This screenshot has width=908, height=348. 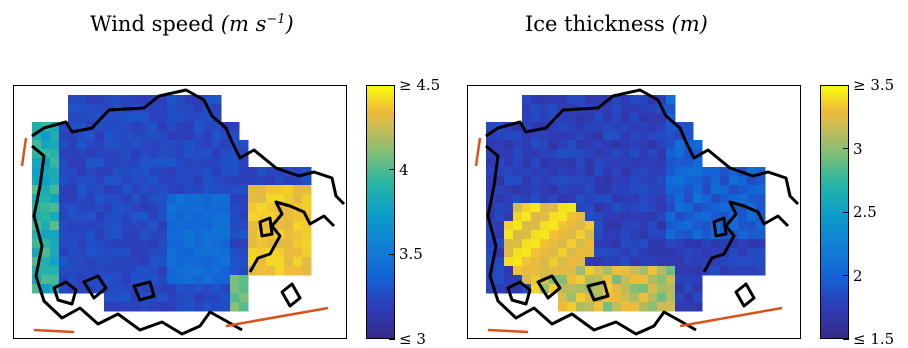 What do you see at coordinates (874, 85) in the screenshot?
I see `colorbar-tick-label: ≥ 3.5` at bounding box center [874, 85].